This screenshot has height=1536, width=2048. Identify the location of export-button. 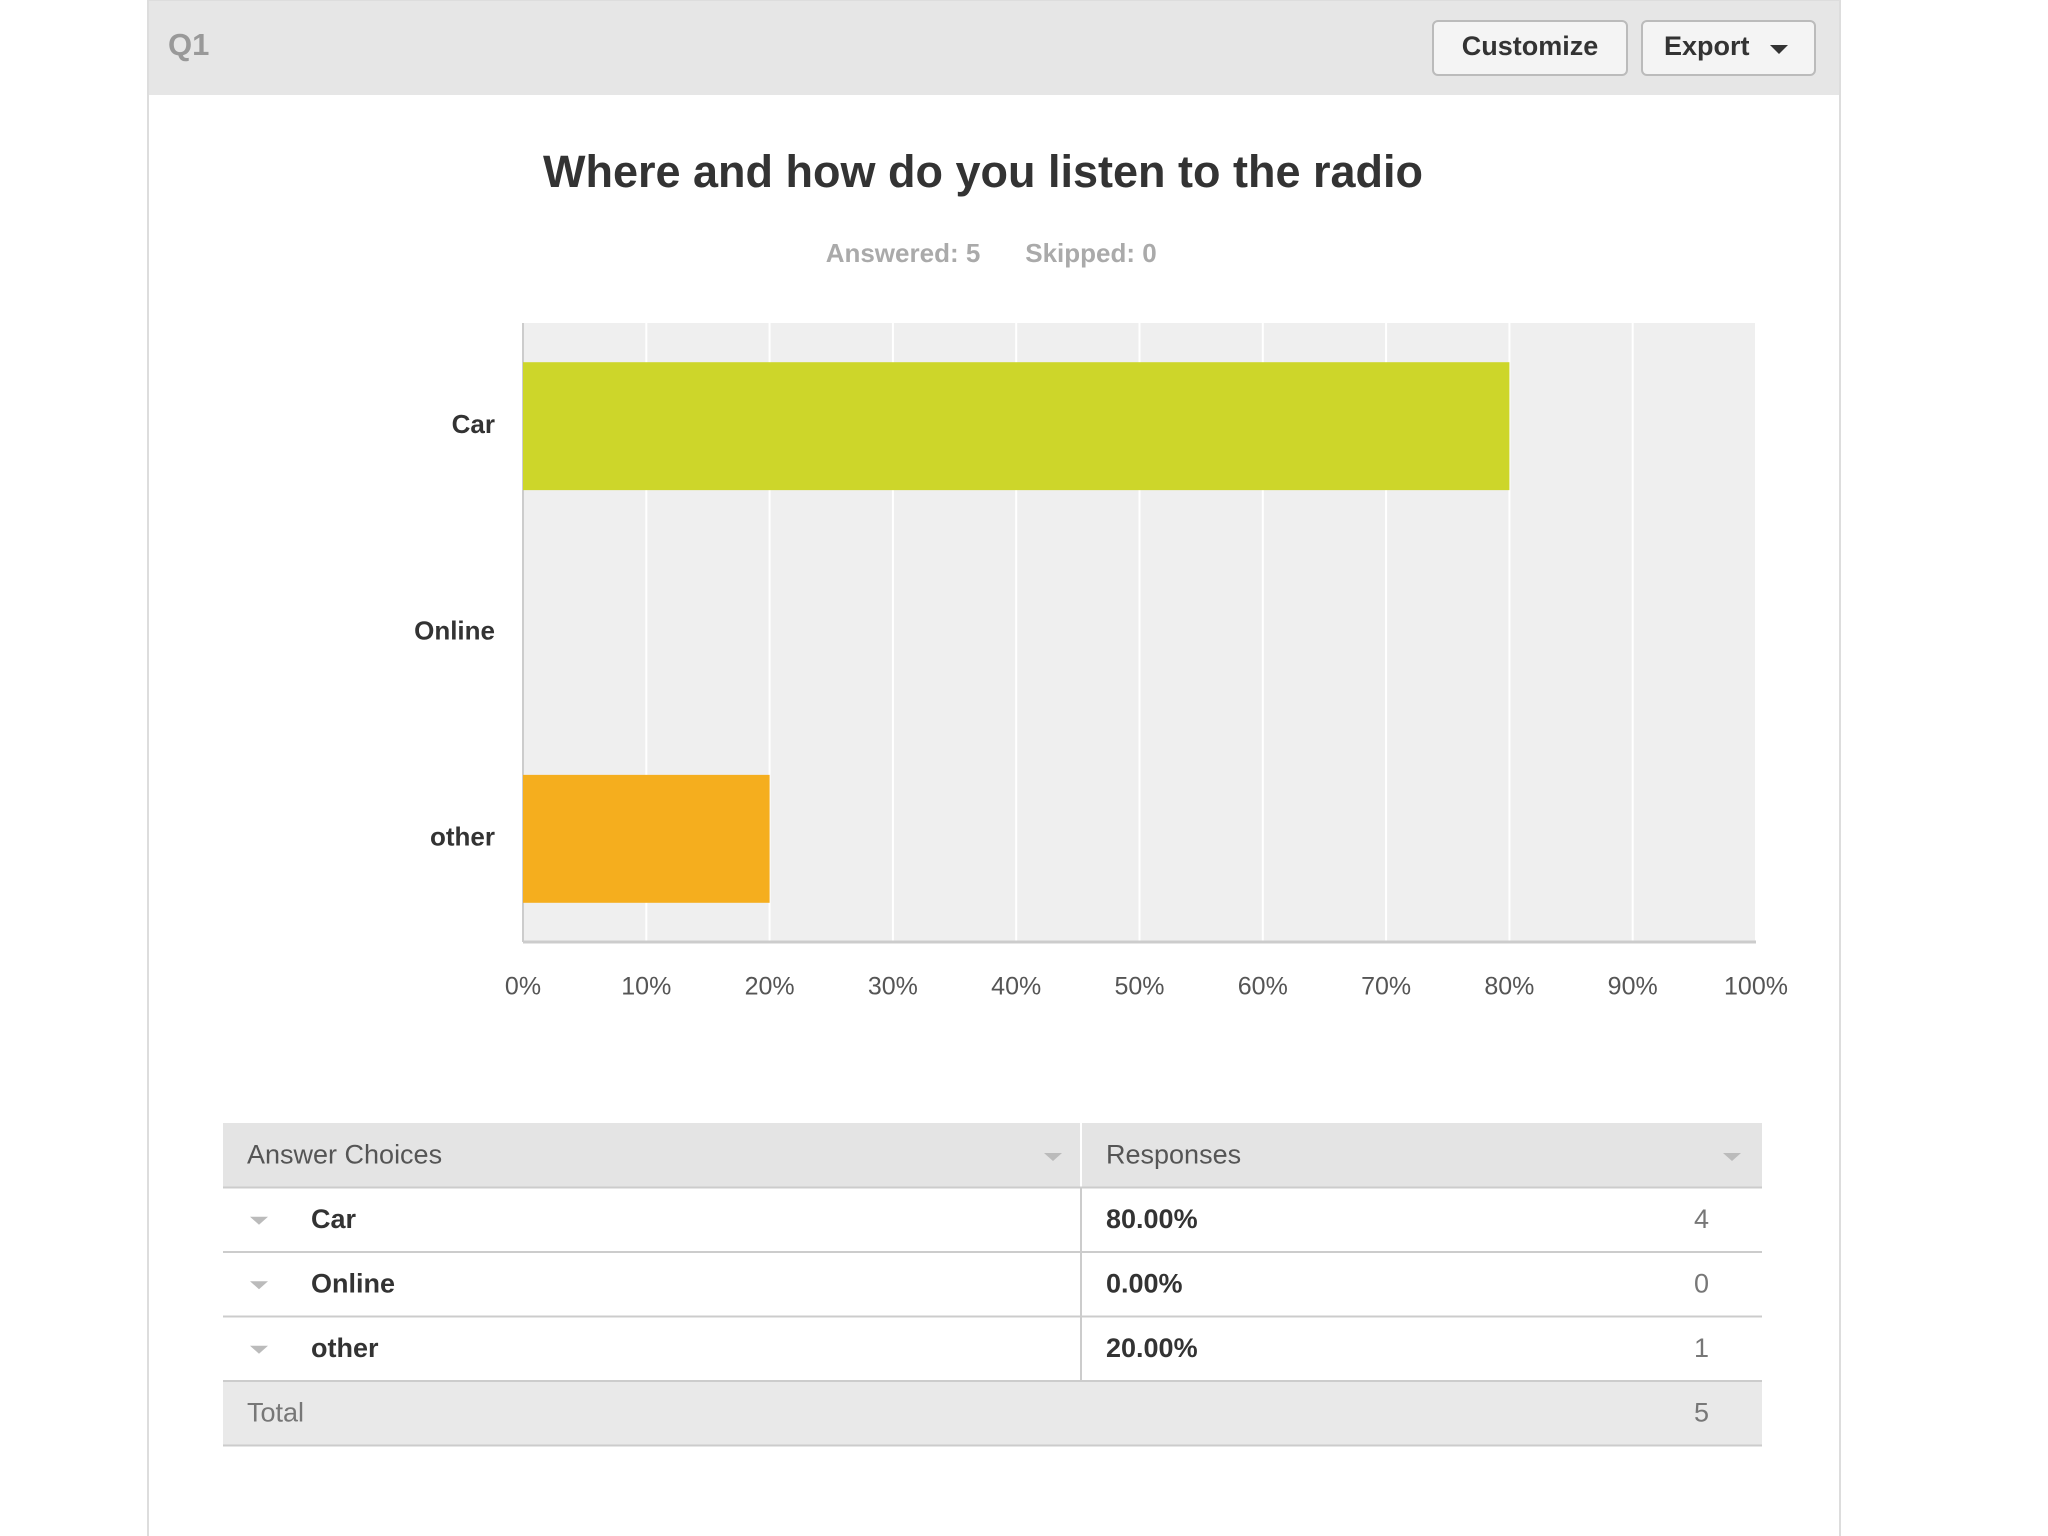
(1728, 48).